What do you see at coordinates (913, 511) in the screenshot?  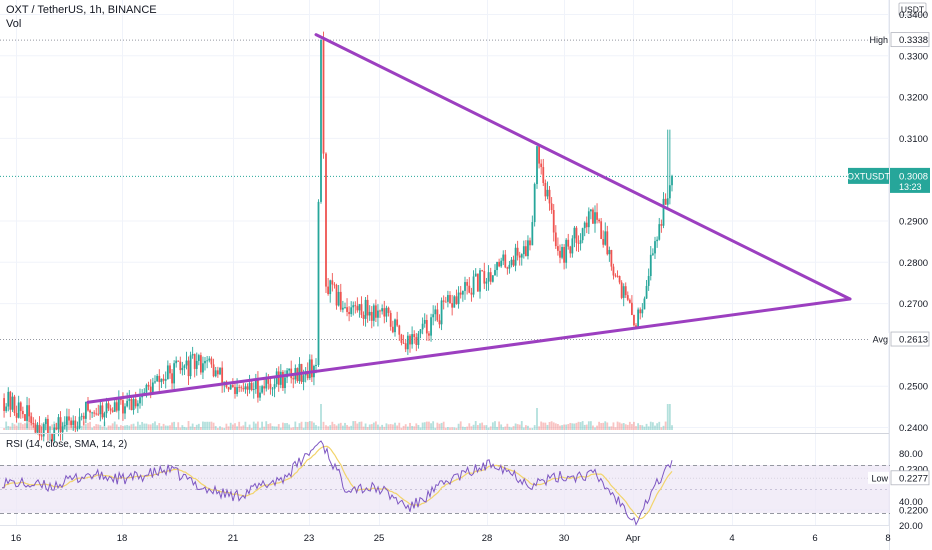 I see `price-tick-label: 0.2200` at bounding box center [913, 511].